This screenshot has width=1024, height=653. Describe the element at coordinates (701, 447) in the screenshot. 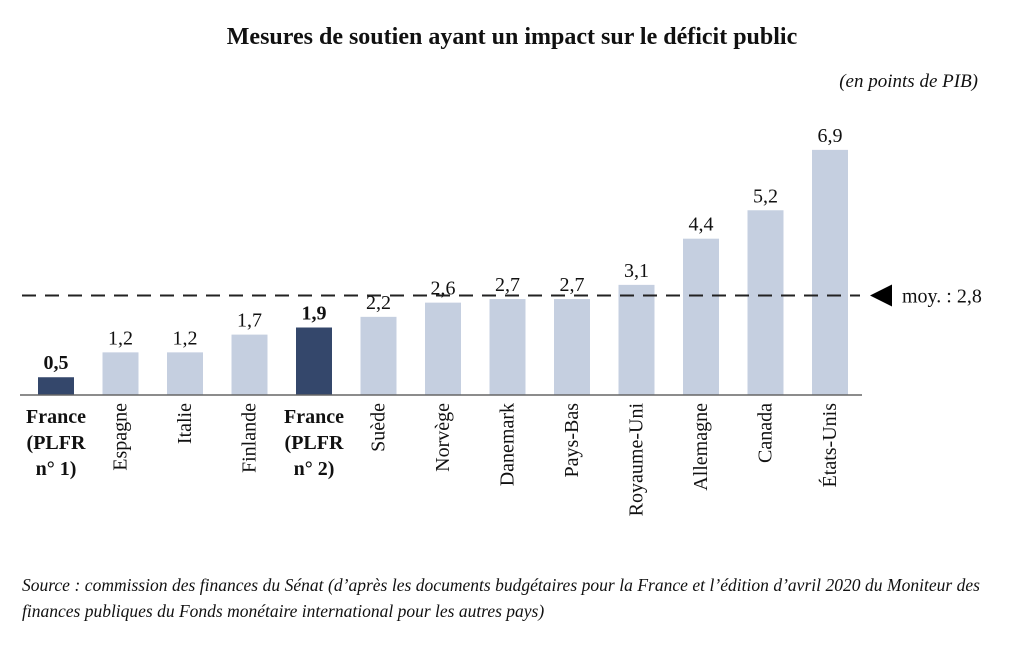

I see `category-label: Allemagne` at that location.